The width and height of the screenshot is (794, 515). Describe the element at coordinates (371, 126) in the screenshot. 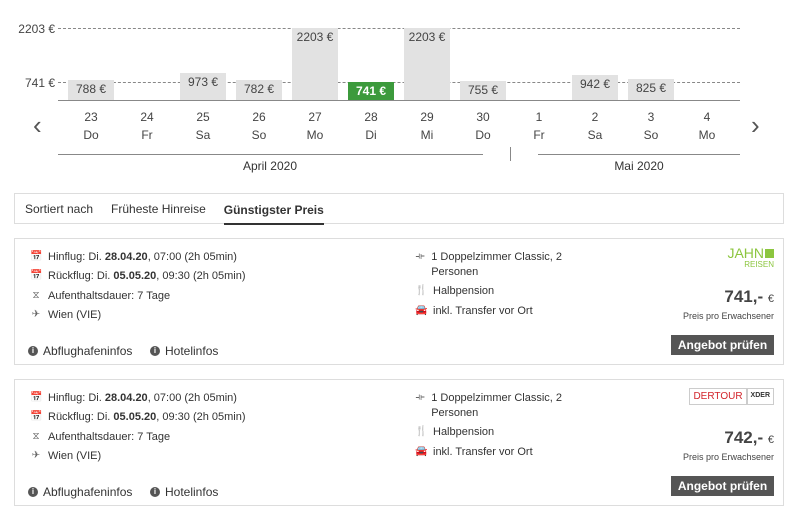

I see `day-column: 28 Di` at that location.